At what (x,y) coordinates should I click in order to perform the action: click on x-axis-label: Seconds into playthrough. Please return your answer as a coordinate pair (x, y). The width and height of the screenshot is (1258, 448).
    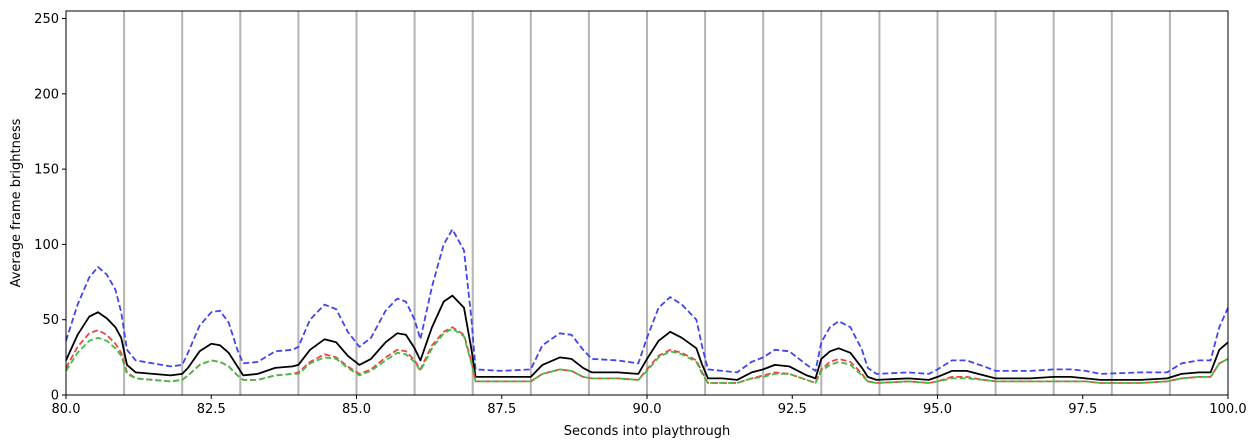
    Looking at the image, I should click on (647, 431).